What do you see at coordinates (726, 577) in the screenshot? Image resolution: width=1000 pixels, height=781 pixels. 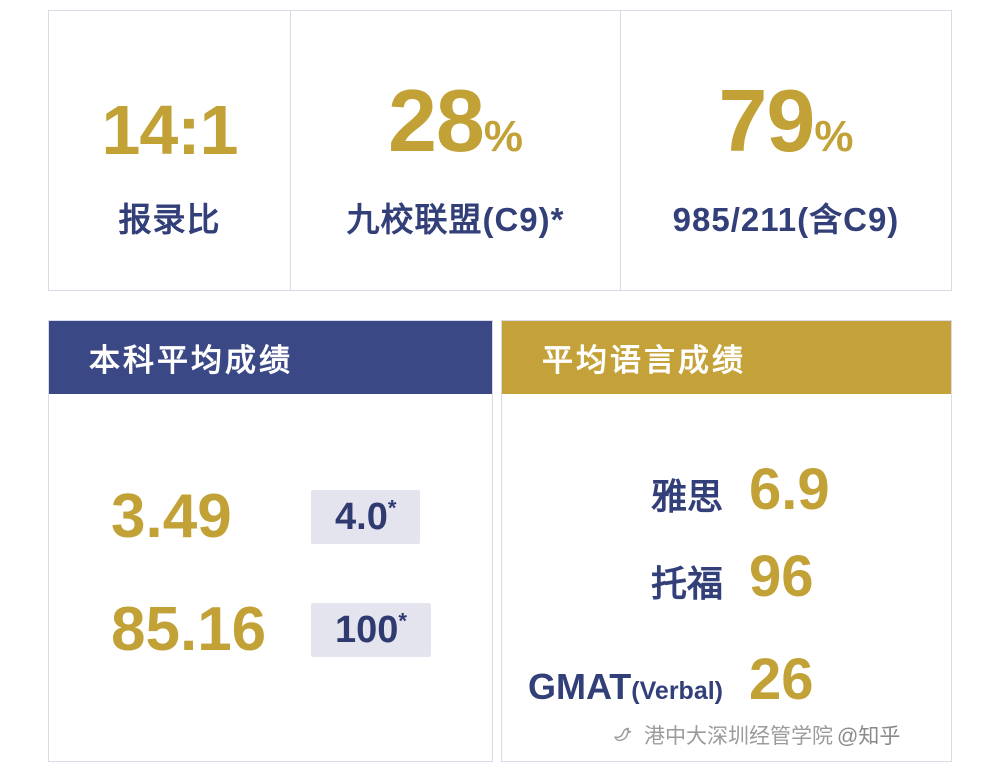 I see `lang-row-toefl: 托福 96` at bounding box center [726, 577].